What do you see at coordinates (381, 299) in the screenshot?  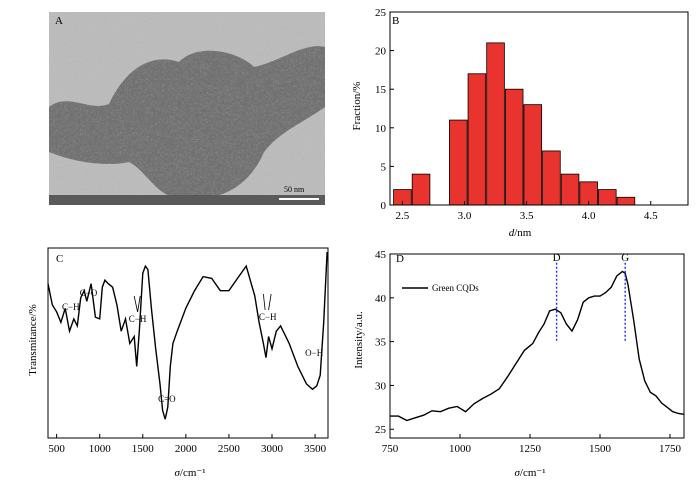 I see `y-tick-label: 40` at bounding box center [381, 299].